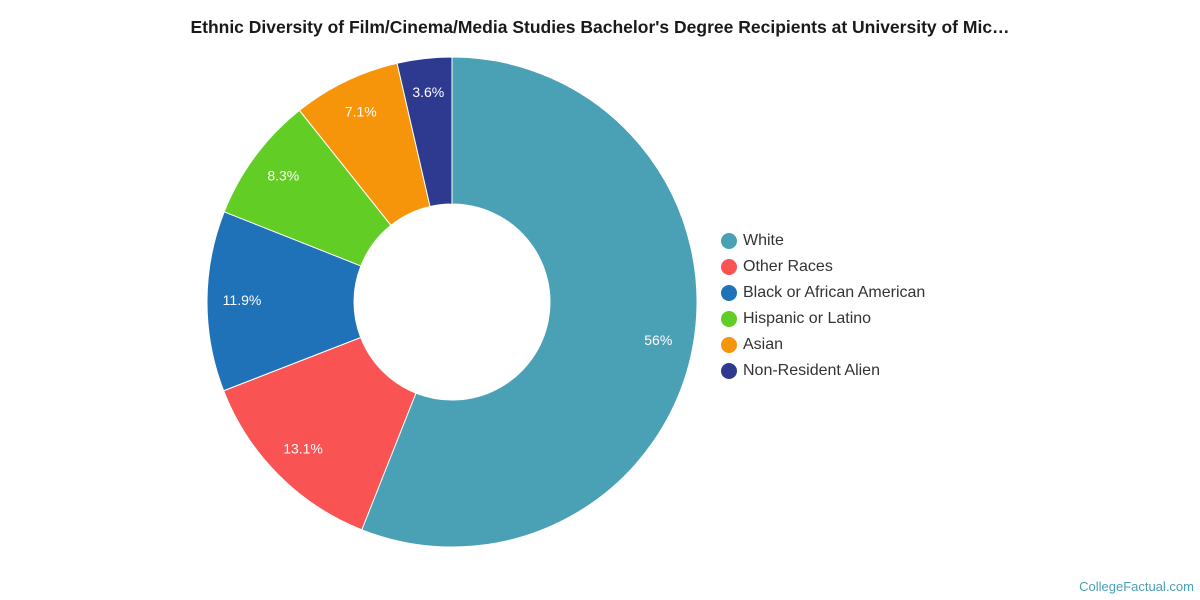  I want to click on legend-item-asian: Asian, so click(823, 345).